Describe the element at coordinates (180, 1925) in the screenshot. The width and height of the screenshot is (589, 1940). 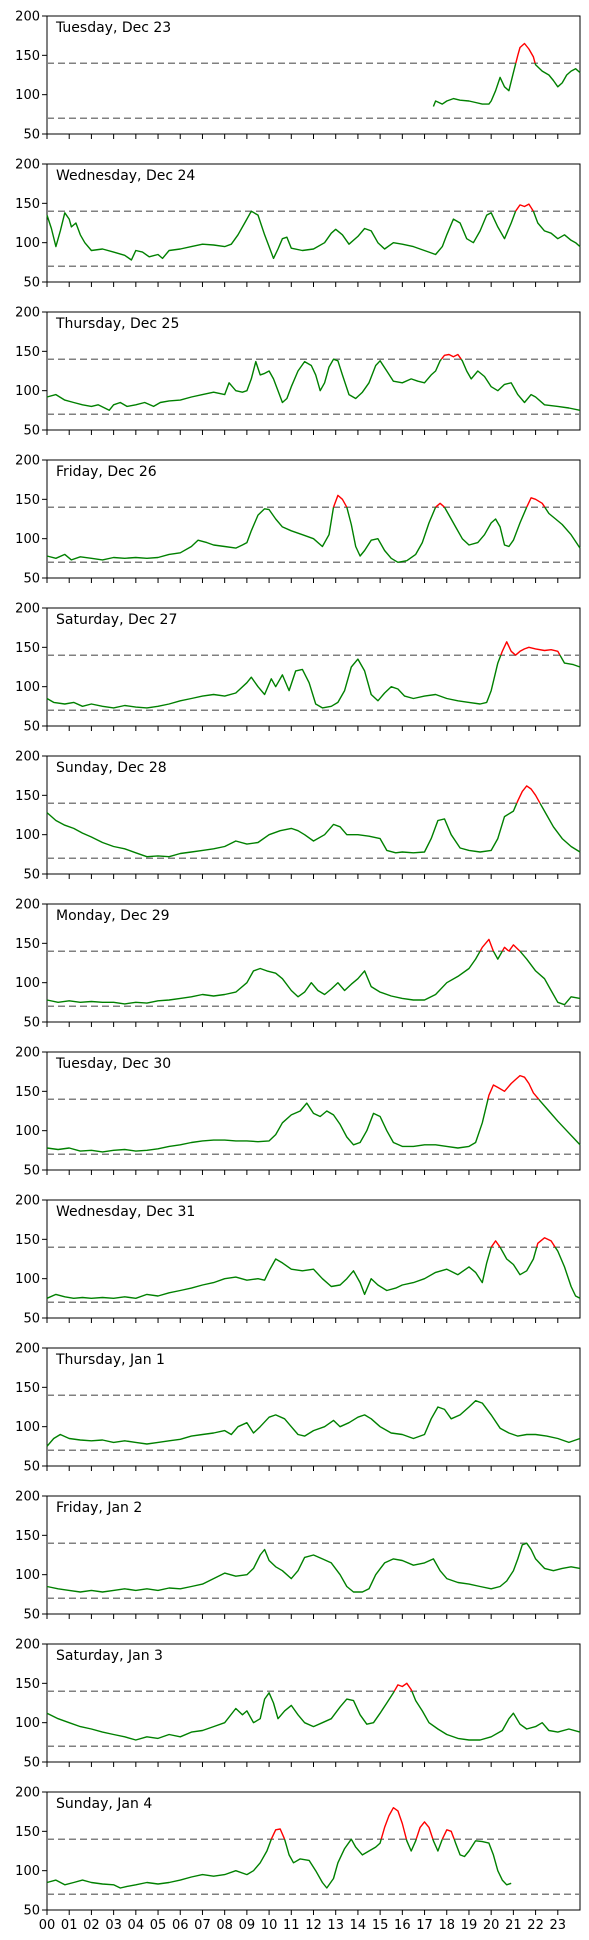
I see `x-tick-label: 06` at that location.